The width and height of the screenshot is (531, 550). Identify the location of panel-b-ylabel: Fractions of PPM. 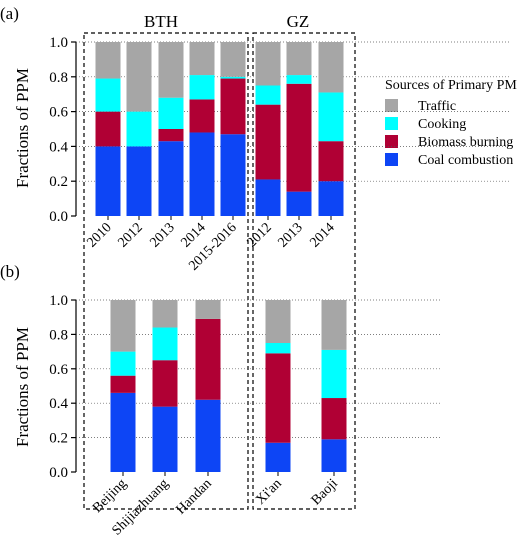
(22, 387).